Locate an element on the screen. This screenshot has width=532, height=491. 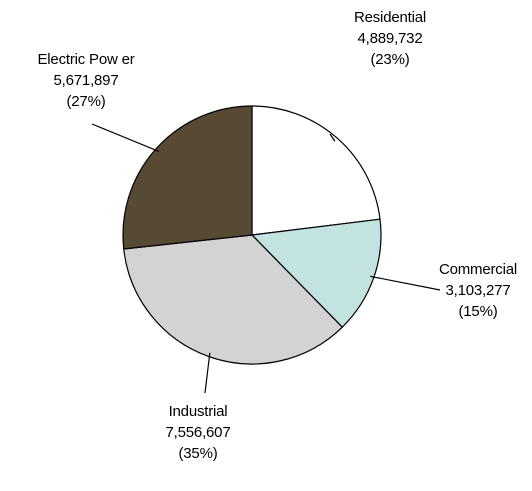
leader-line-industrial is located at coordinates (207, 373).